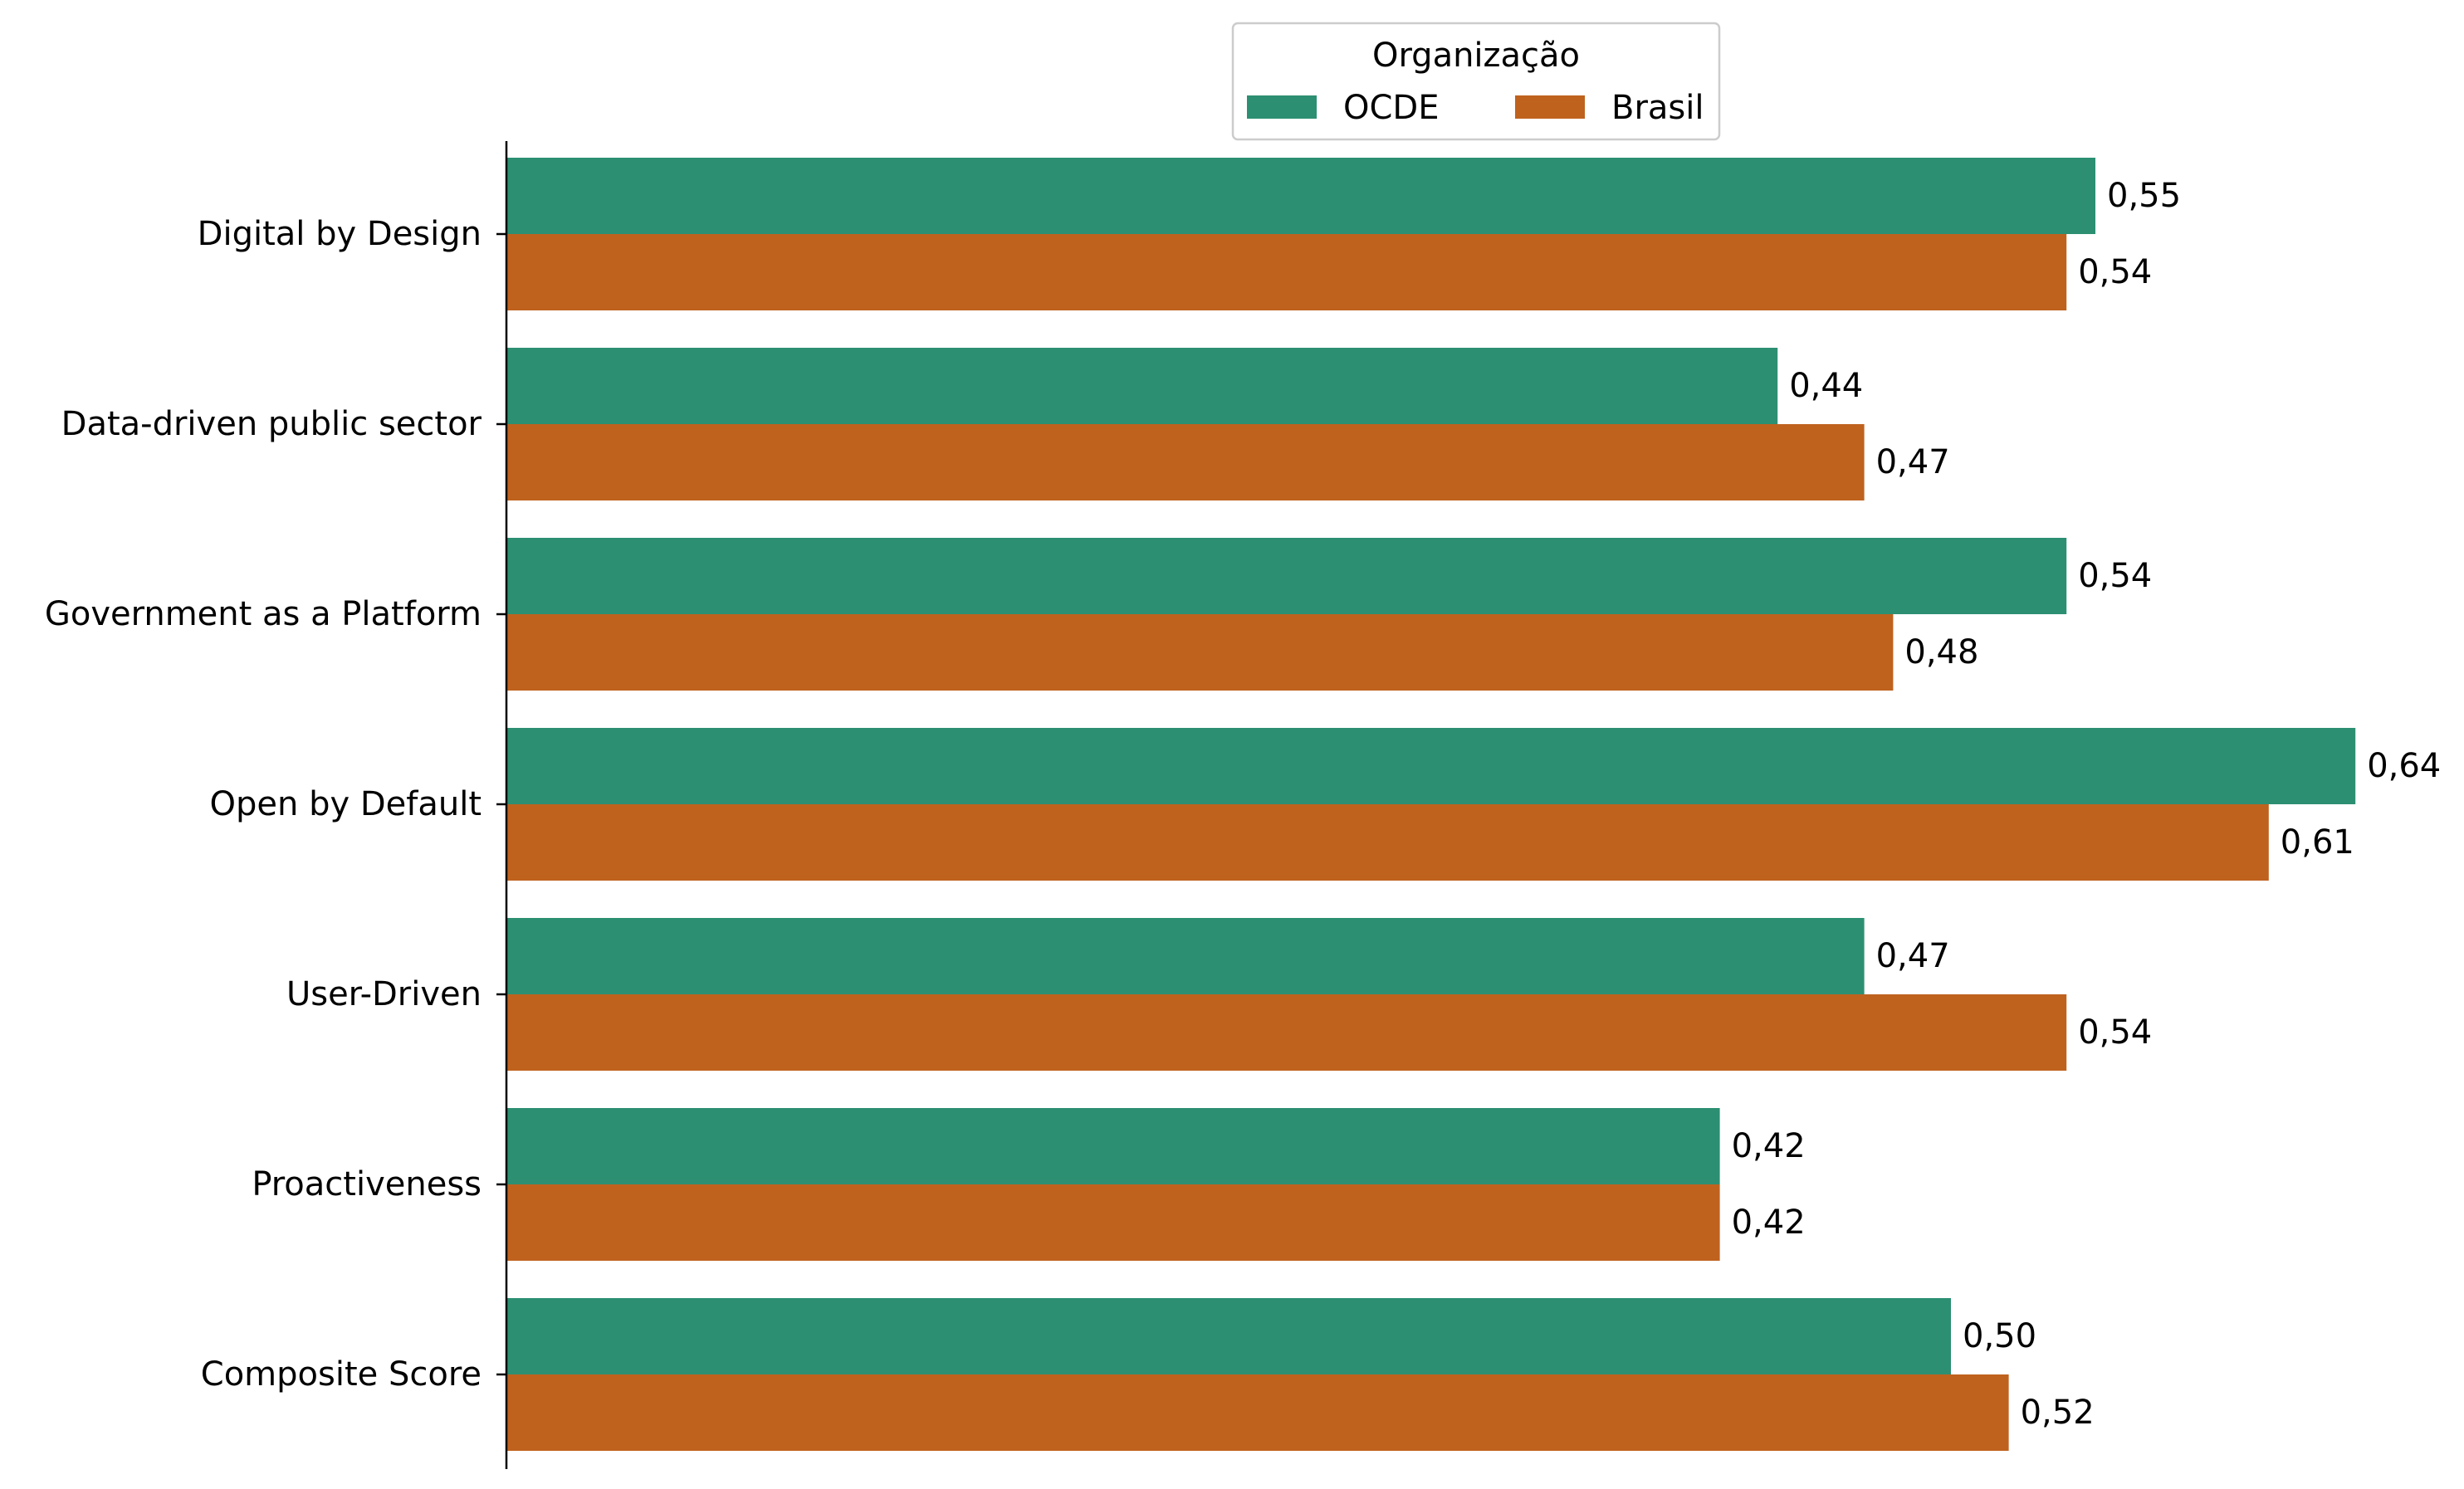  Describe the element at coordinates (1550, 107) in the screenshot. I see `legend-swatch-brasil` at that location.